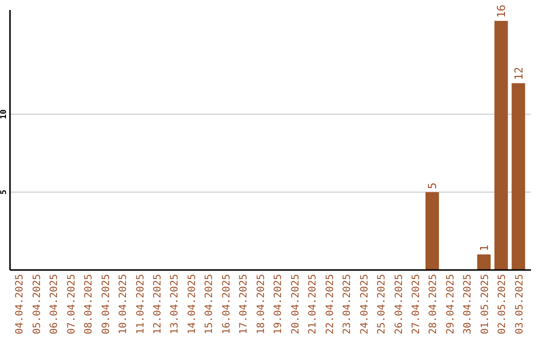 Image resolution: width=540 pixels, height=340 pixels. What do you see at coordinates (501, 11) in the screenshot?
I see `data-label: 16` at bounding box center [501, 11].